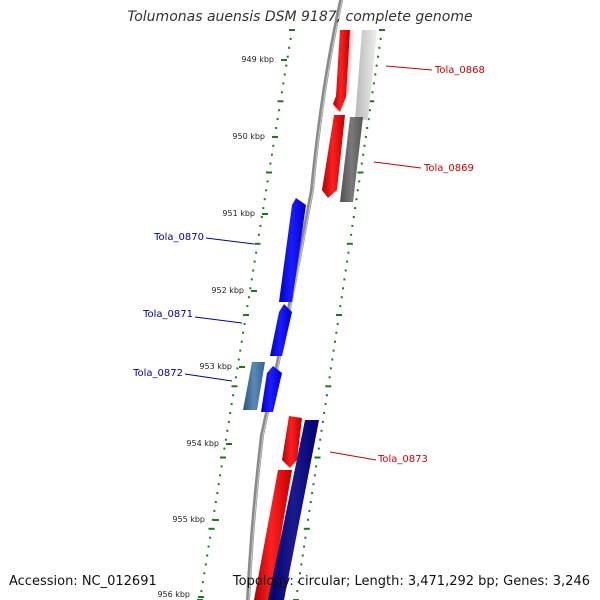 This screenshot has height=600, width=600. Describe the element at coordinates (167, 314) in the screenshot. I see `gene-label-text: Tola_0871` at that location.